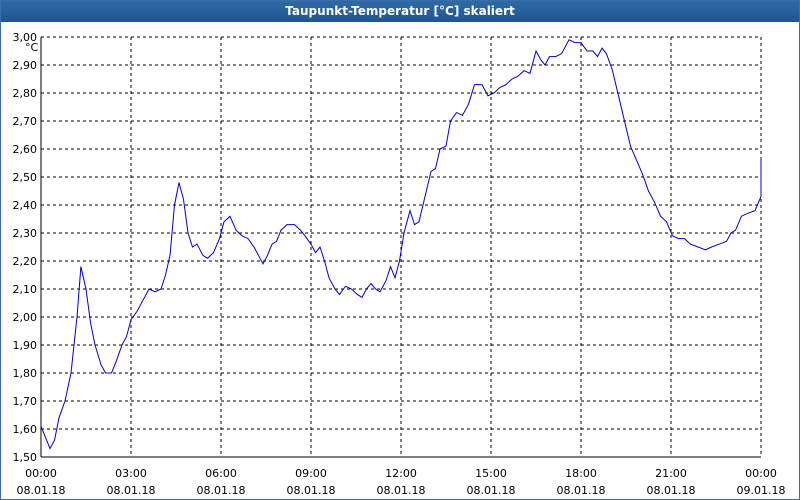  Describe the element at coordinates (491, 473) in the screenshot. I see `x-tick-time: 15:00` at that location.